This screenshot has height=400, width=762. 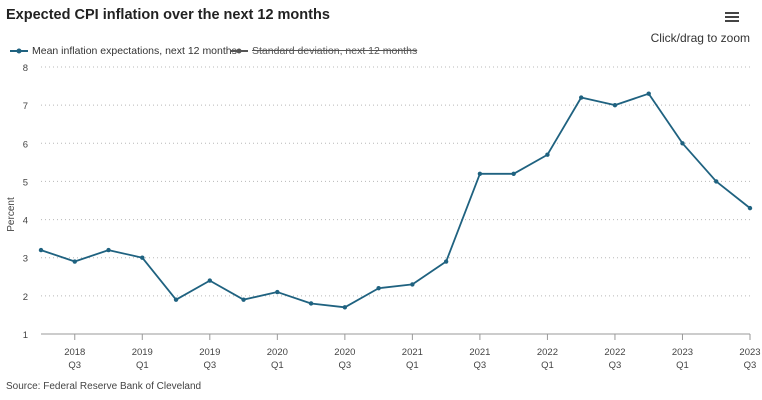 What do you see at coordinates (700, 38) in the screenshot?
I see `zoom-hint: Click/drag to zoom` at bounding box center [700, 38].